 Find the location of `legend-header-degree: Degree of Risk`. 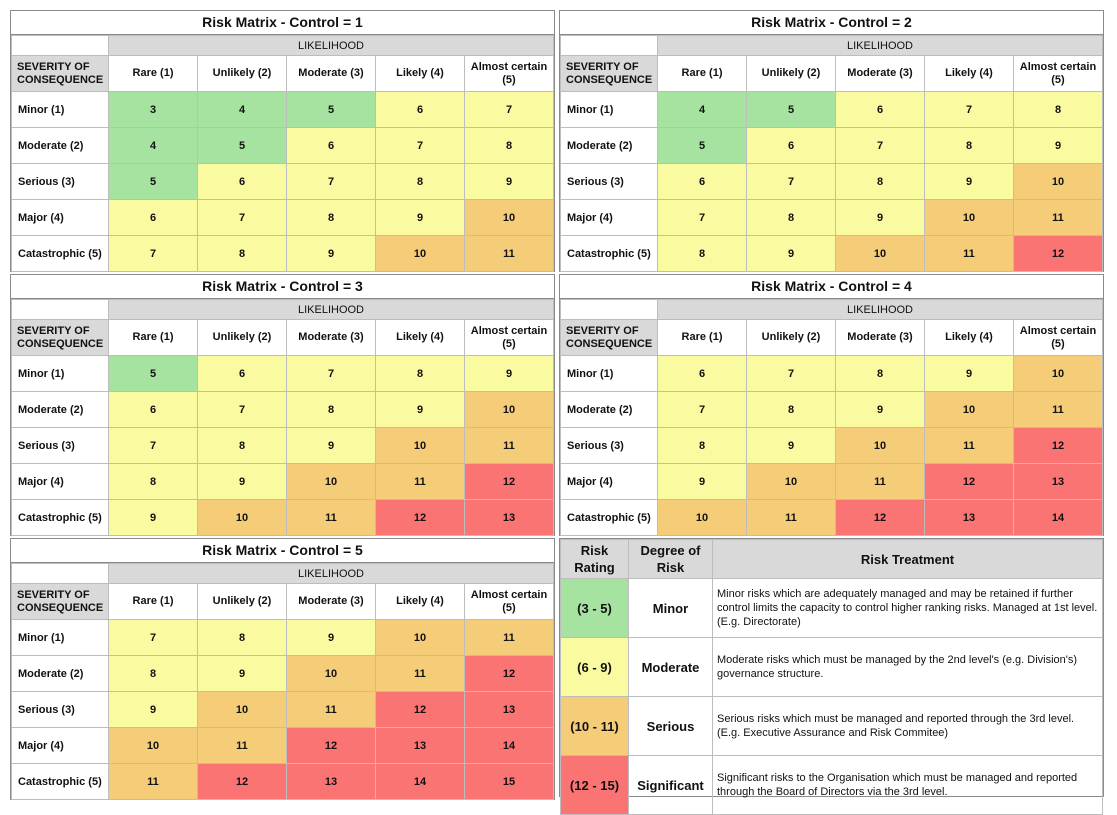

legend-header-degree: Degree of Risk is located at coordinates (670, 559).